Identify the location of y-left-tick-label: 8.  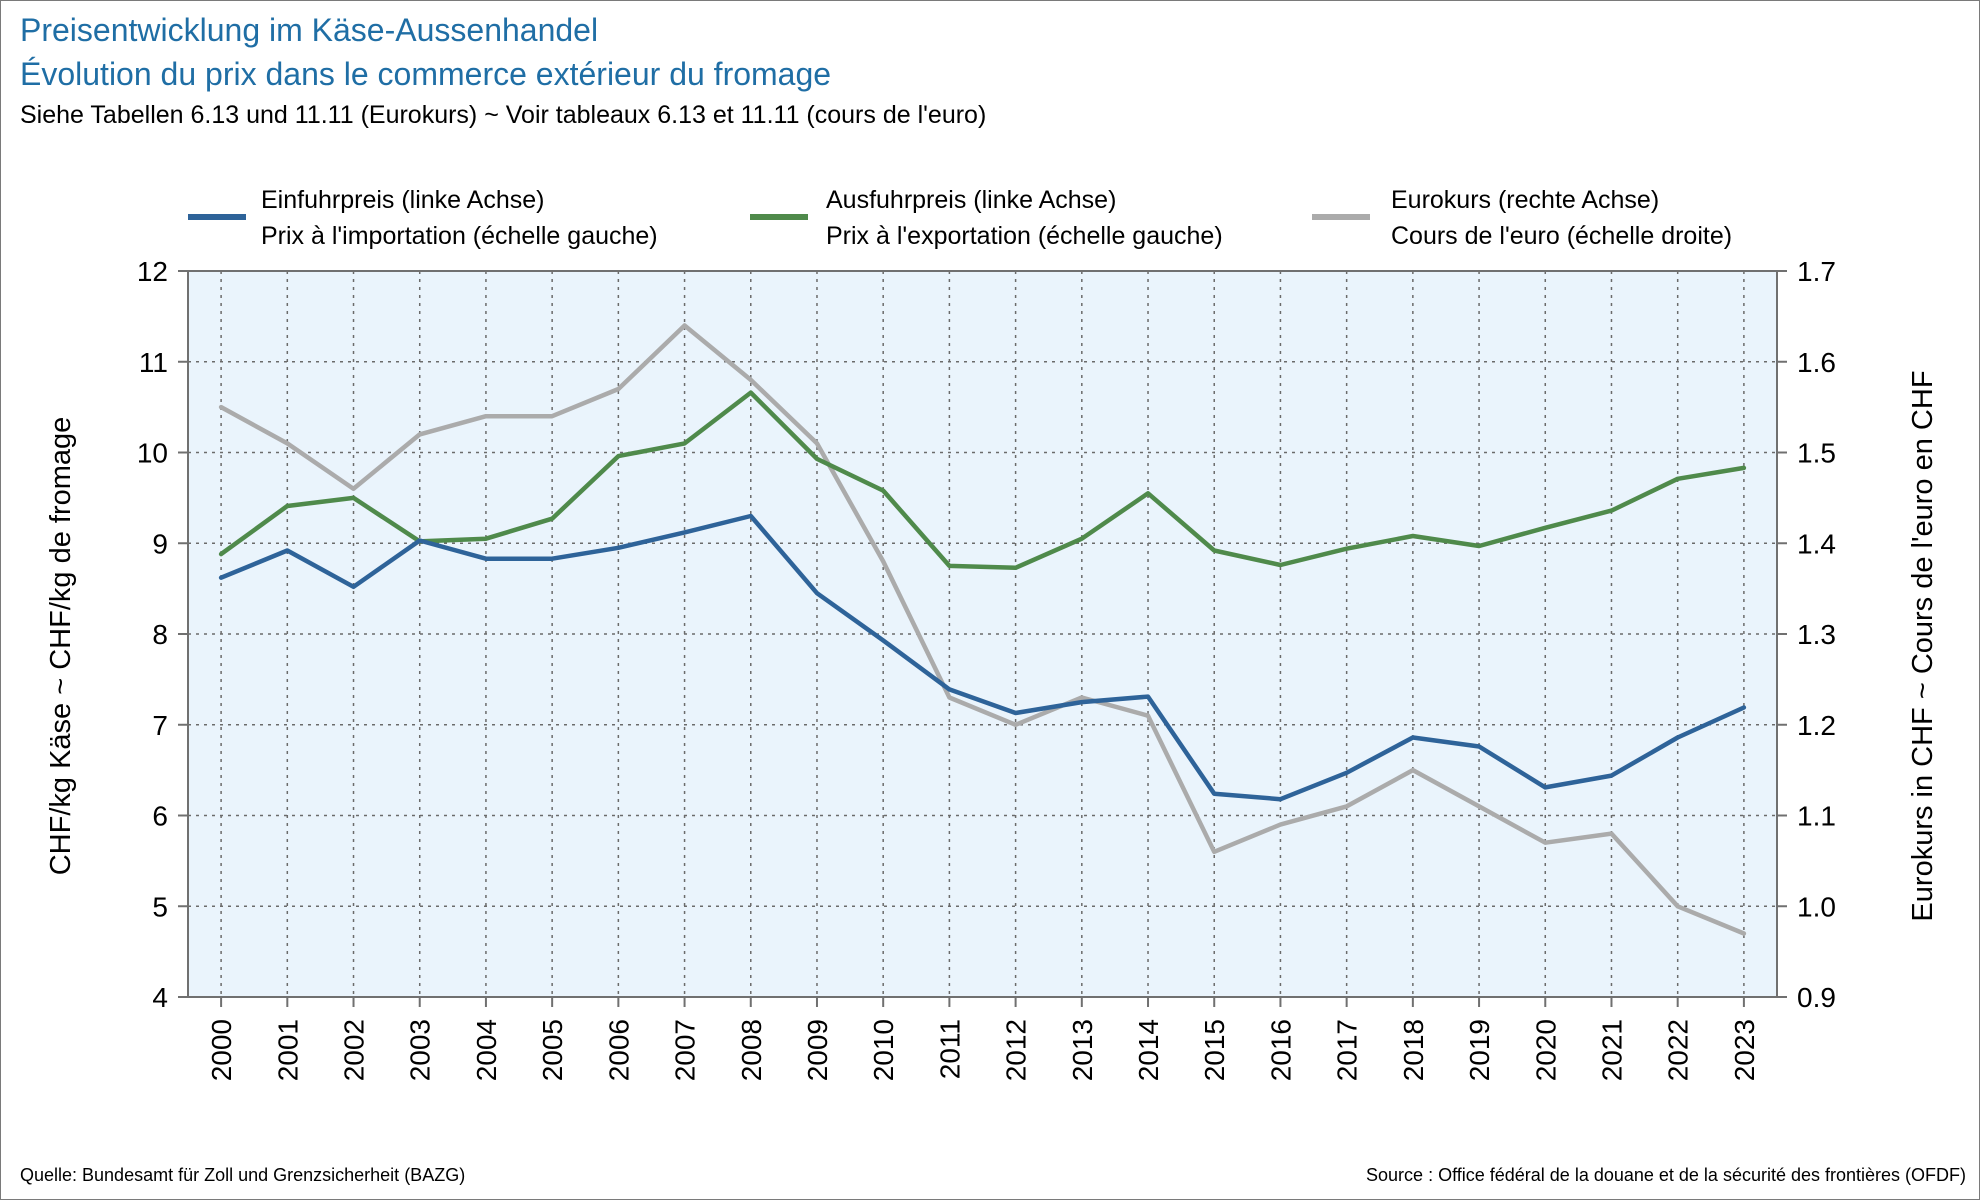
(160, 634).